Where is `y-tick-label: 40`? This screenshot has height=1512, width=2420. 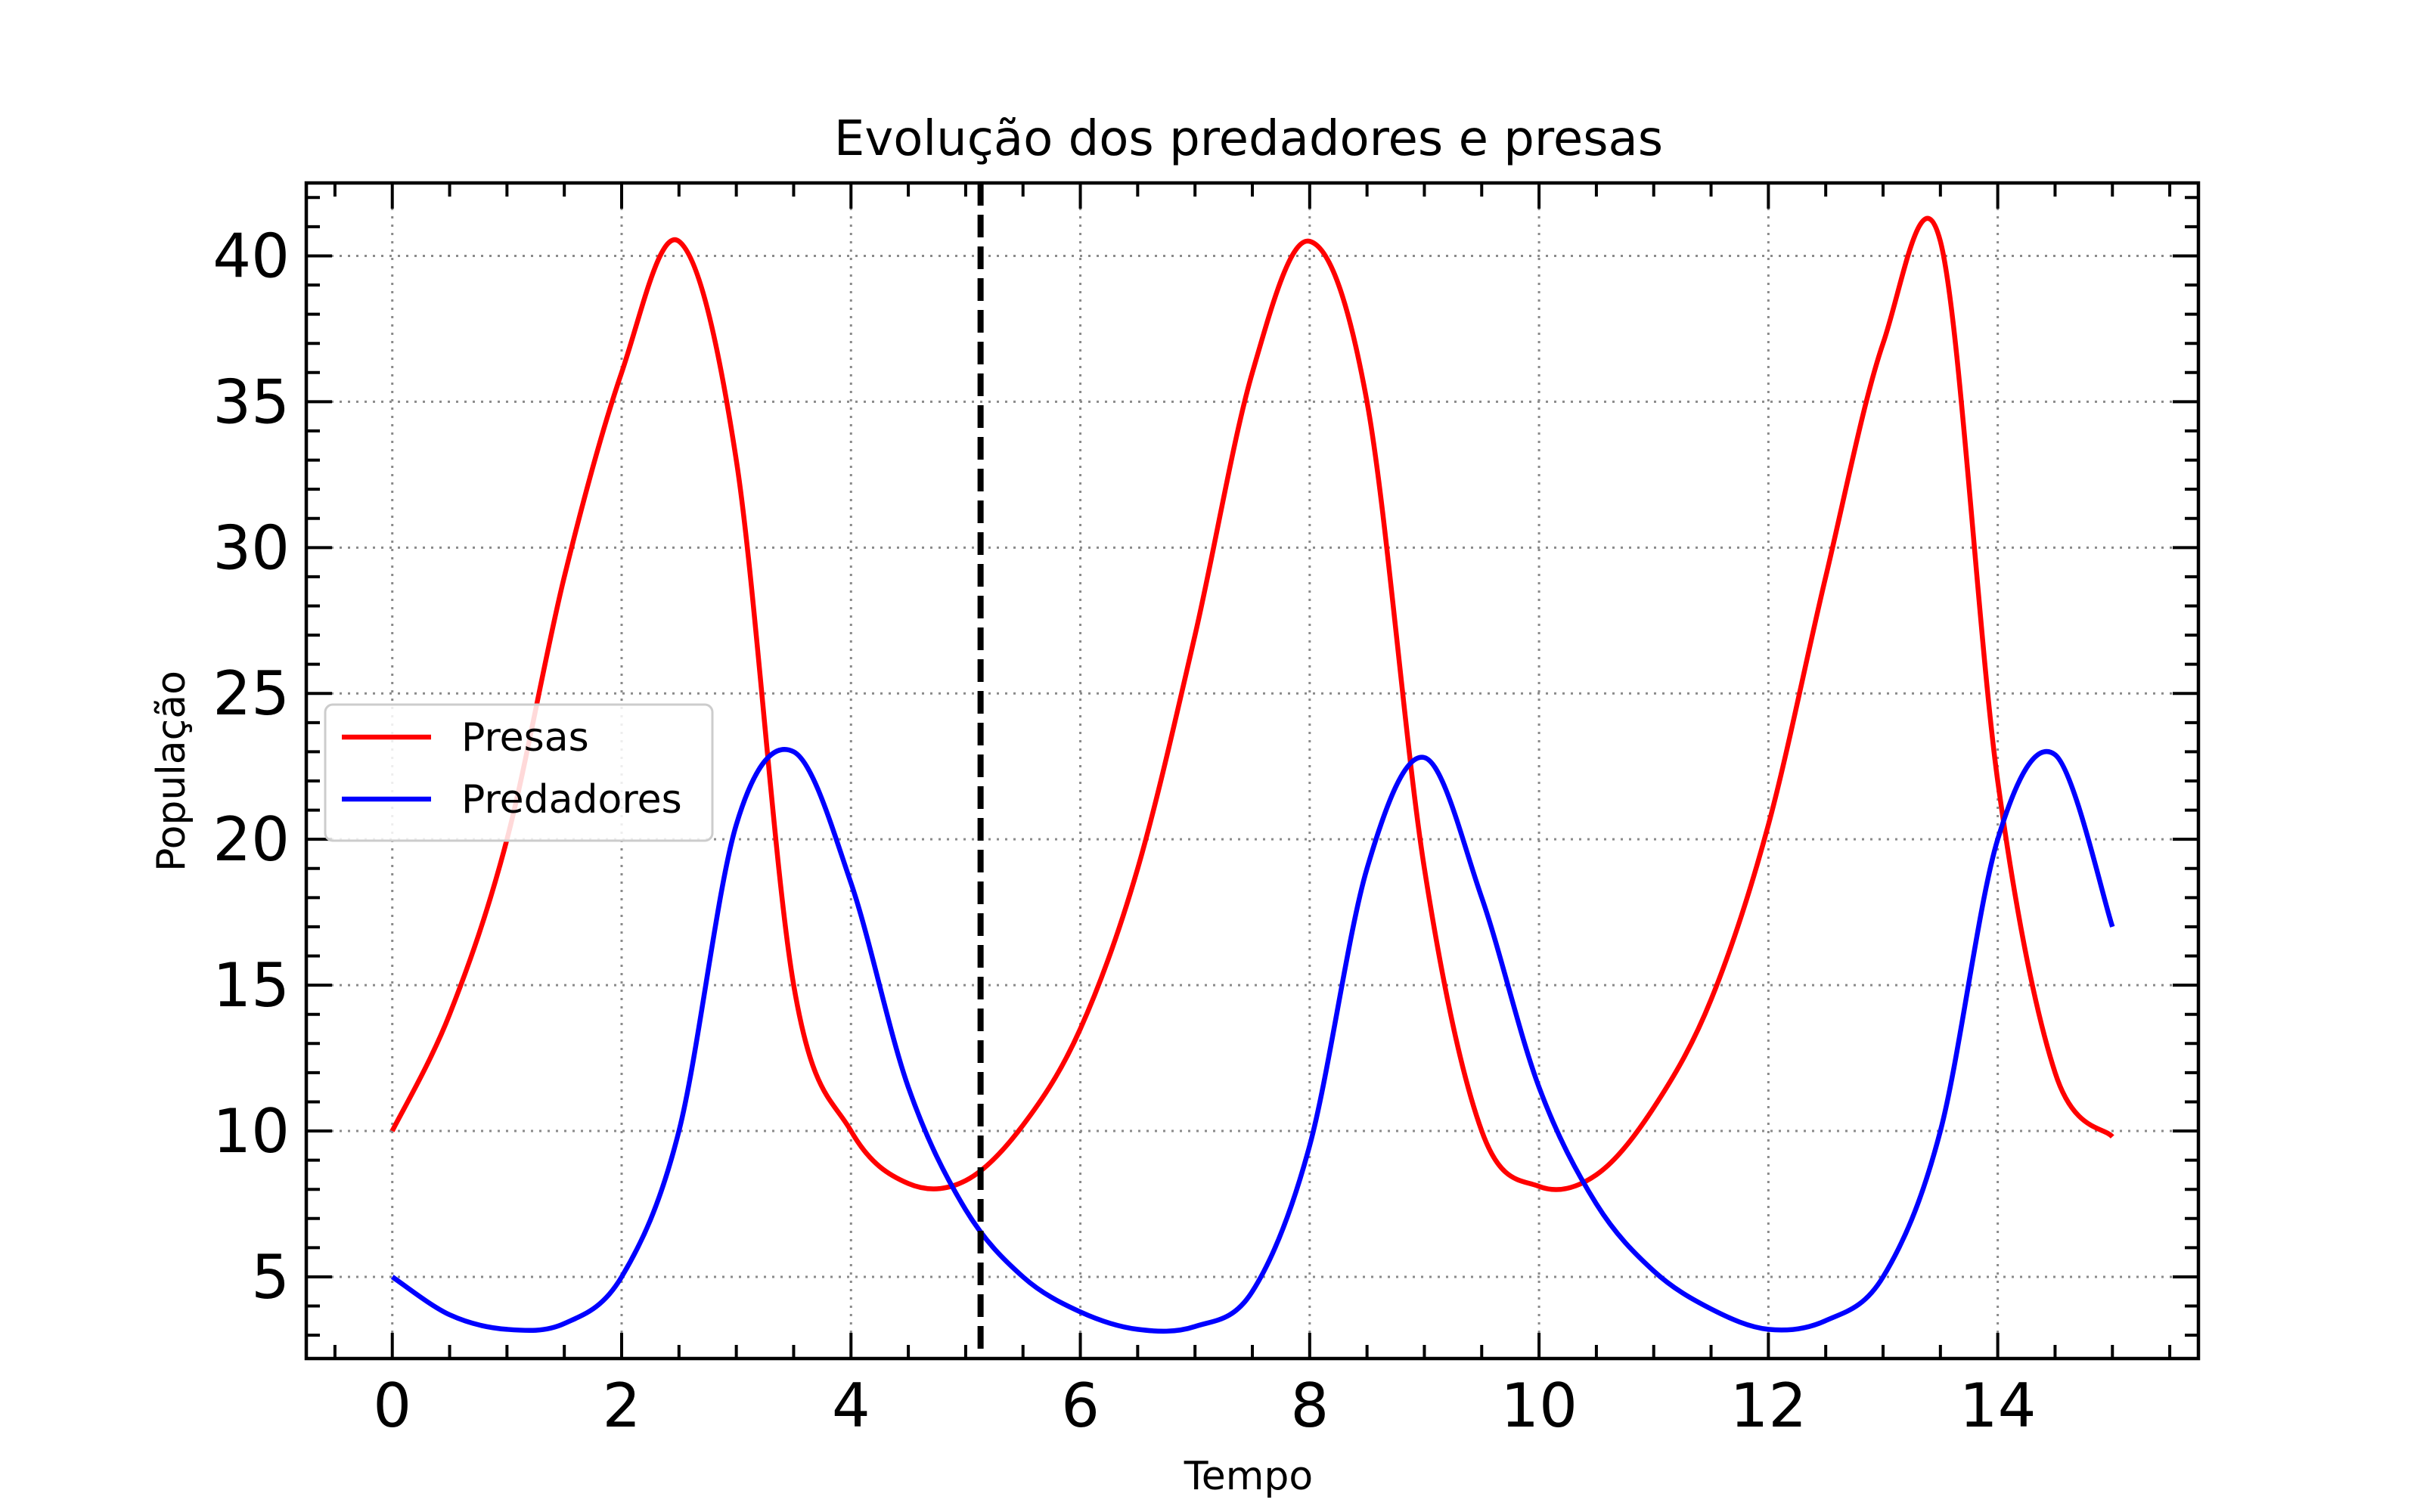 y-tick-label: 40 is located at coordinates (251, 256).